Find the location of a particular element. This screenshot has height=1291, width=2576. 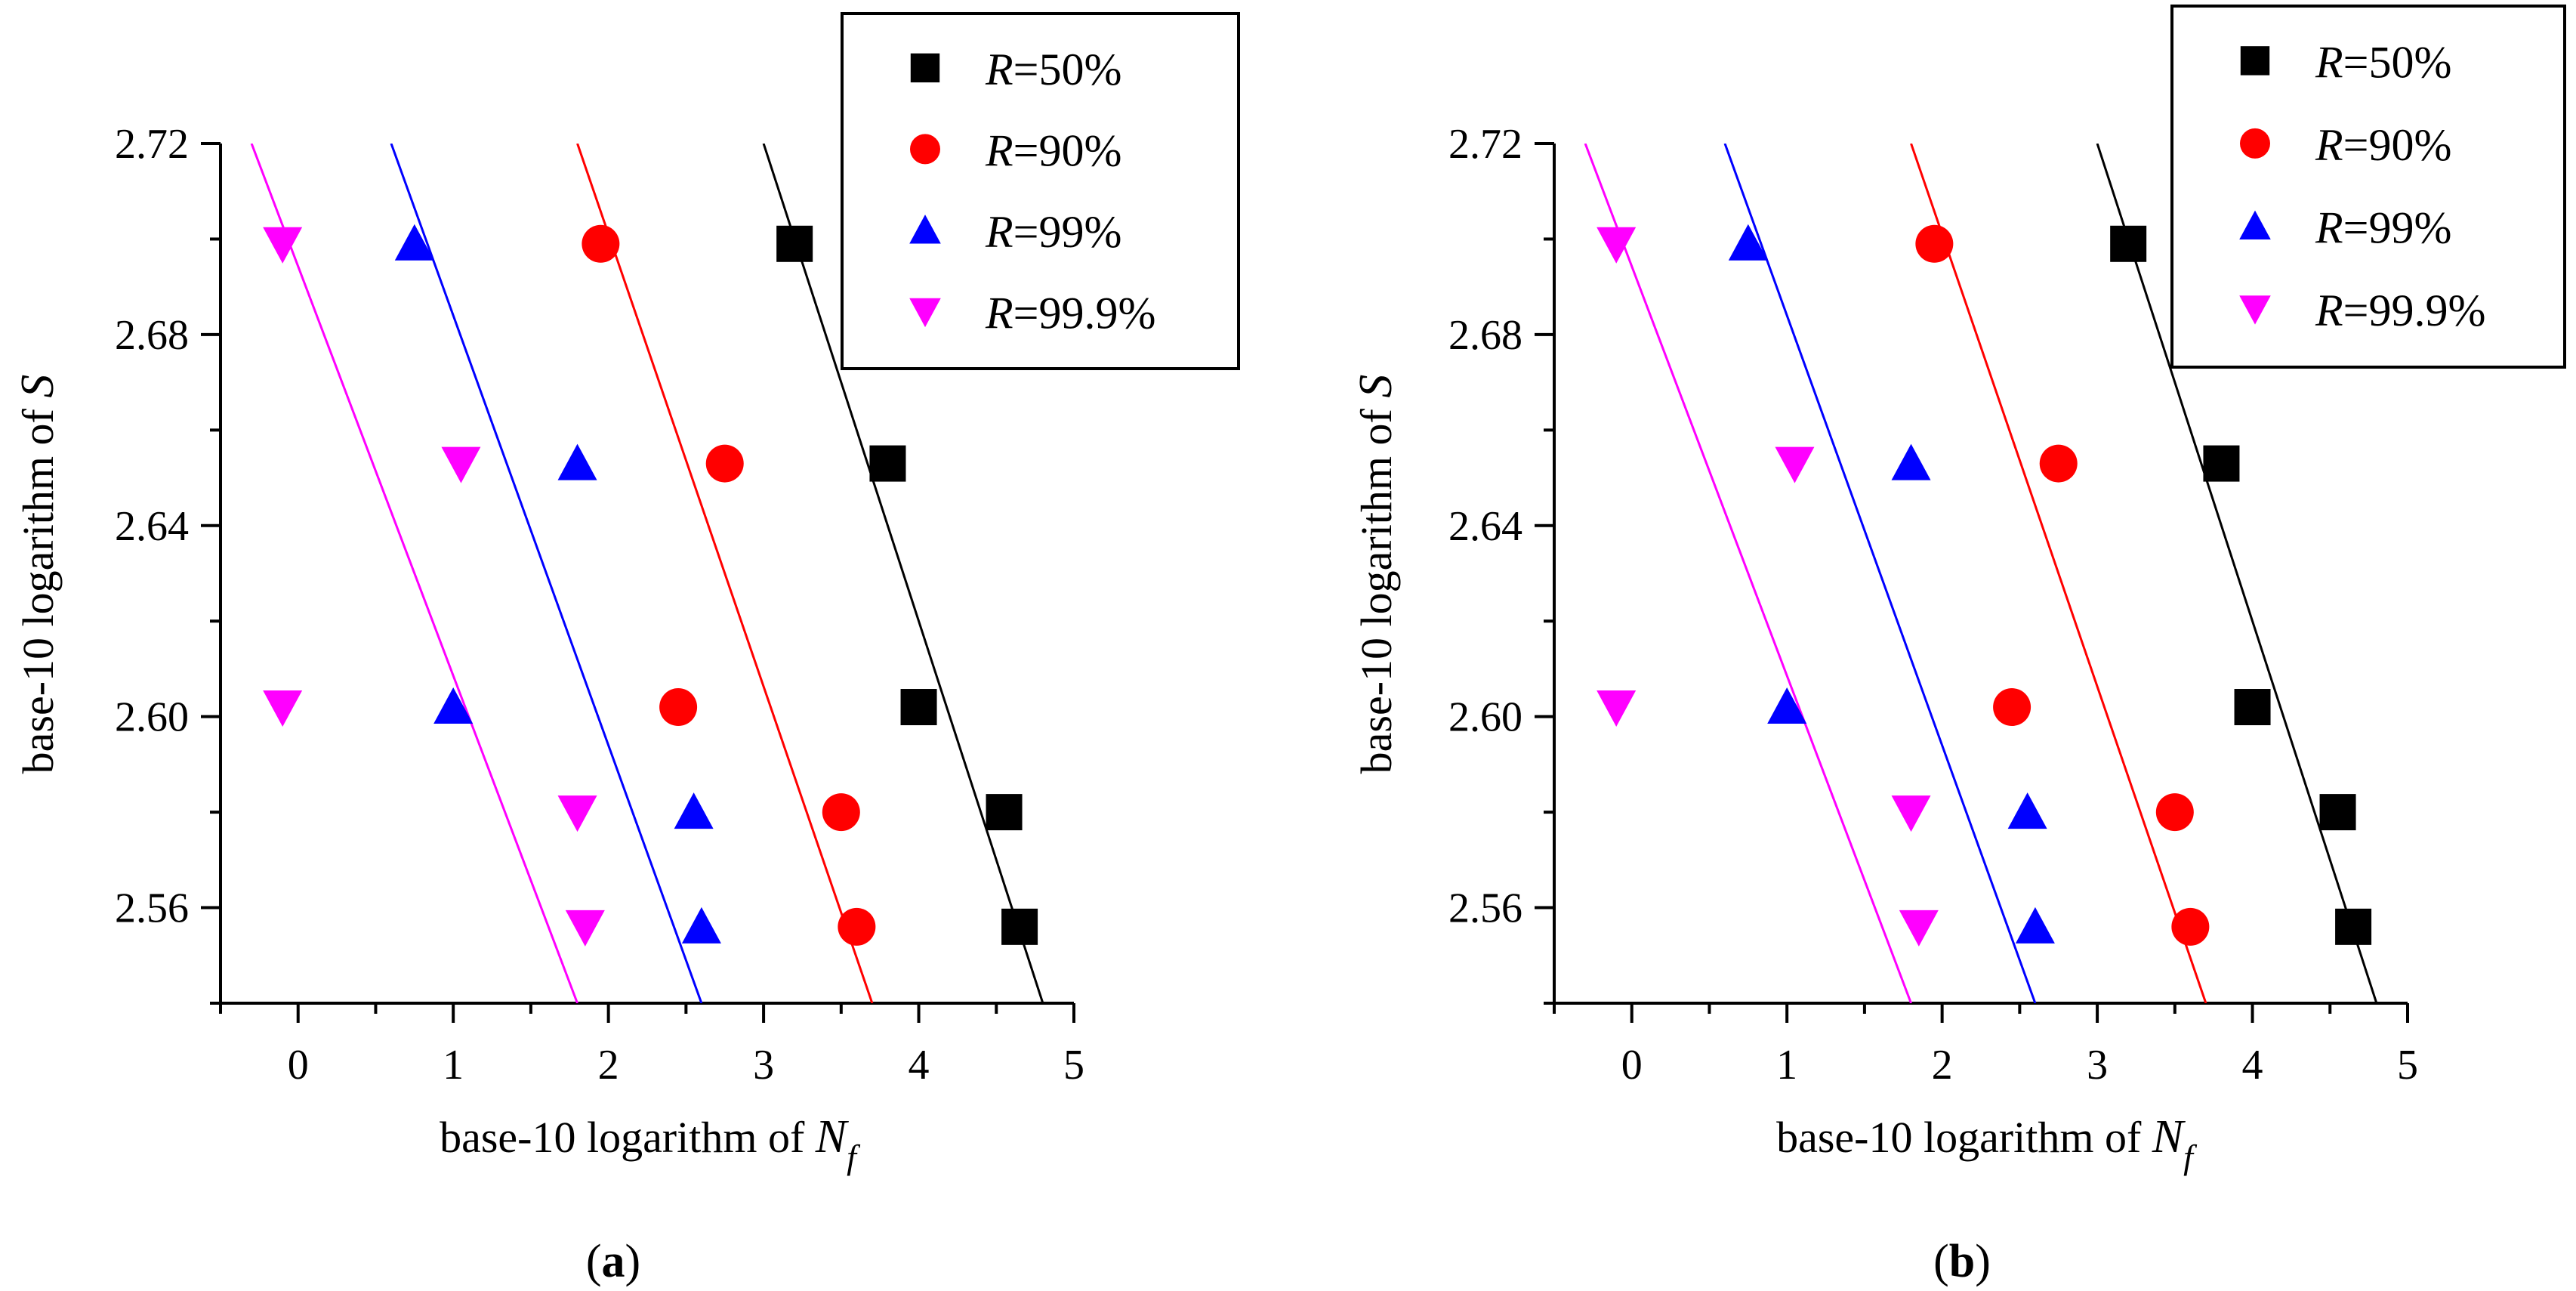

panel-label-letter: b is located at coordinates (1962, 1261).